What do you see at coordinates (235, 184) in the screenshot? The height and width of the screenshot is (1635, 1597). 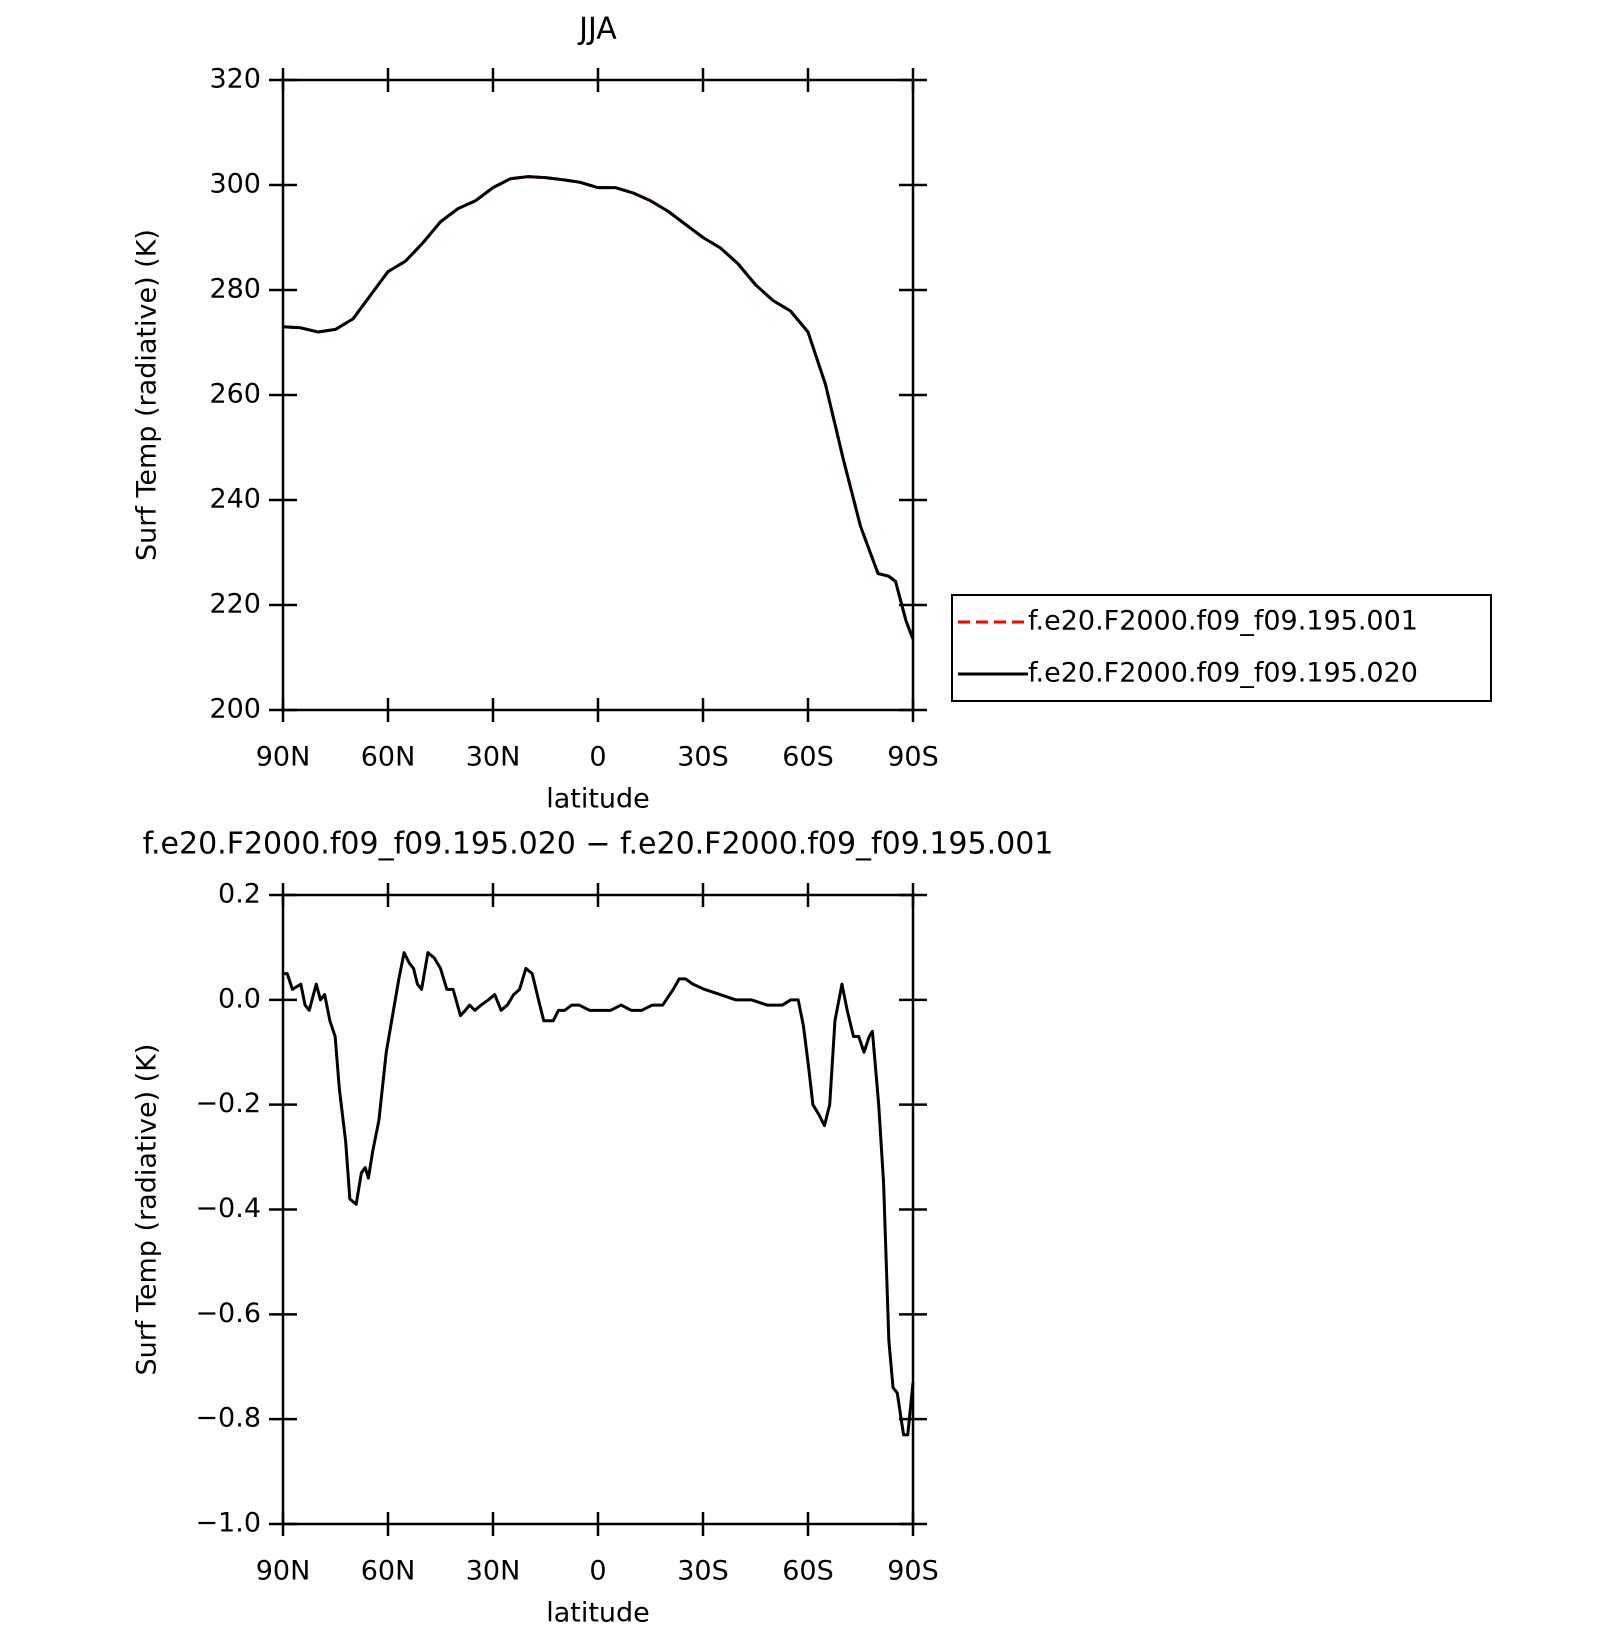 I see `y-tick-label: 300` at bounding box center [235, 184].